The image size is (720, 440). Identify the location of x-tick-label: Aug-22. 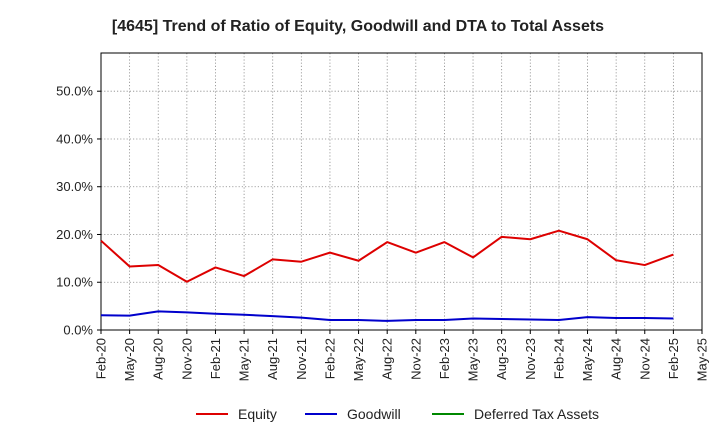
(387, 359).